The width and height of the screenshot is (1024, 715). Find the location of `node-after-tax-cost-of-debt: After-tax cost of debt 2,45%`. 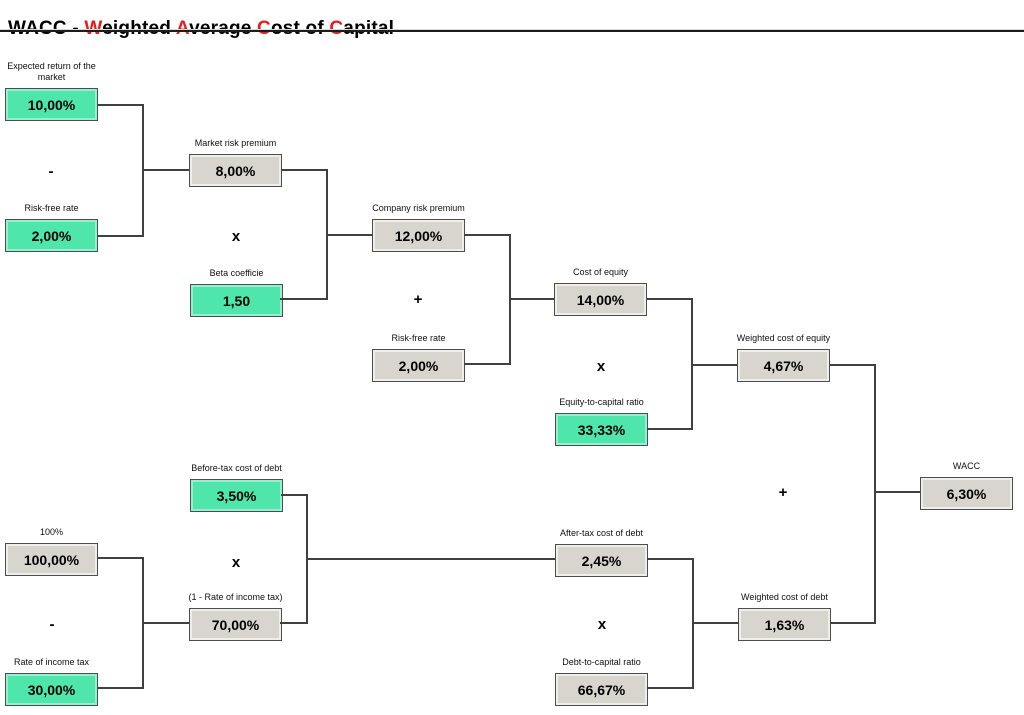

node-after-tax-cost-of-debt: After-tax cost of debt 2,45% is located at coordinates (601, 552).